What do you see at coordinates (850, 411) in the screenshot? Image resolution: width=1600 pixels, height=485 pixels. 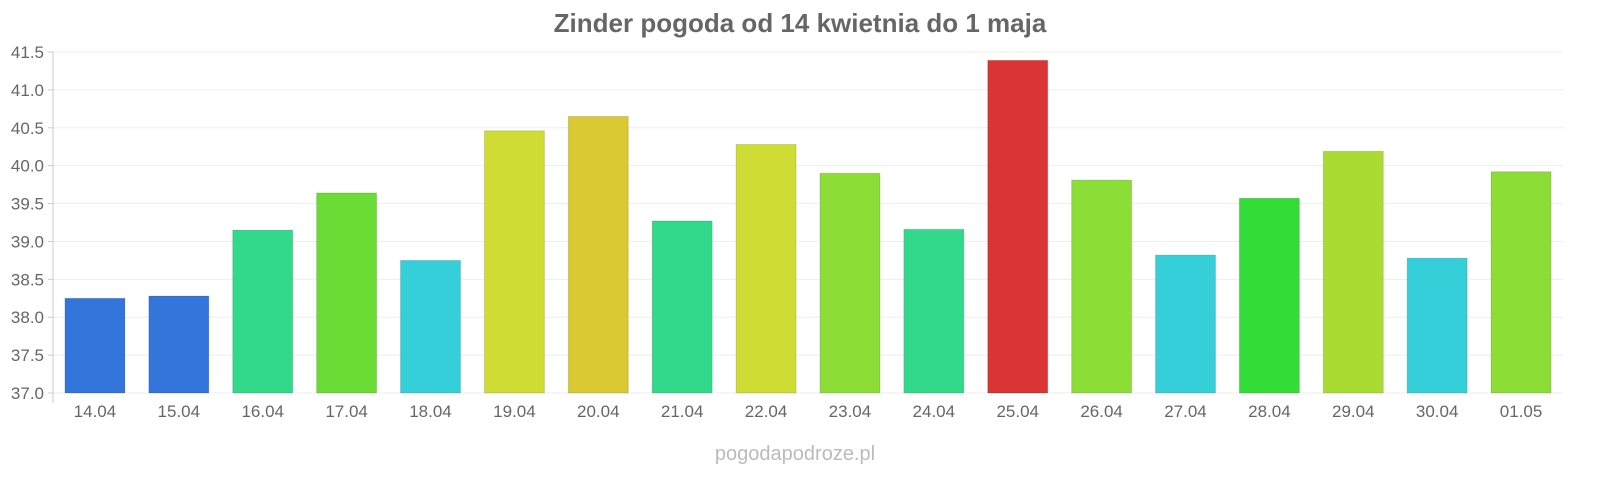 I see `x-tick-label: 23.04` at bounding box center [850, 411].